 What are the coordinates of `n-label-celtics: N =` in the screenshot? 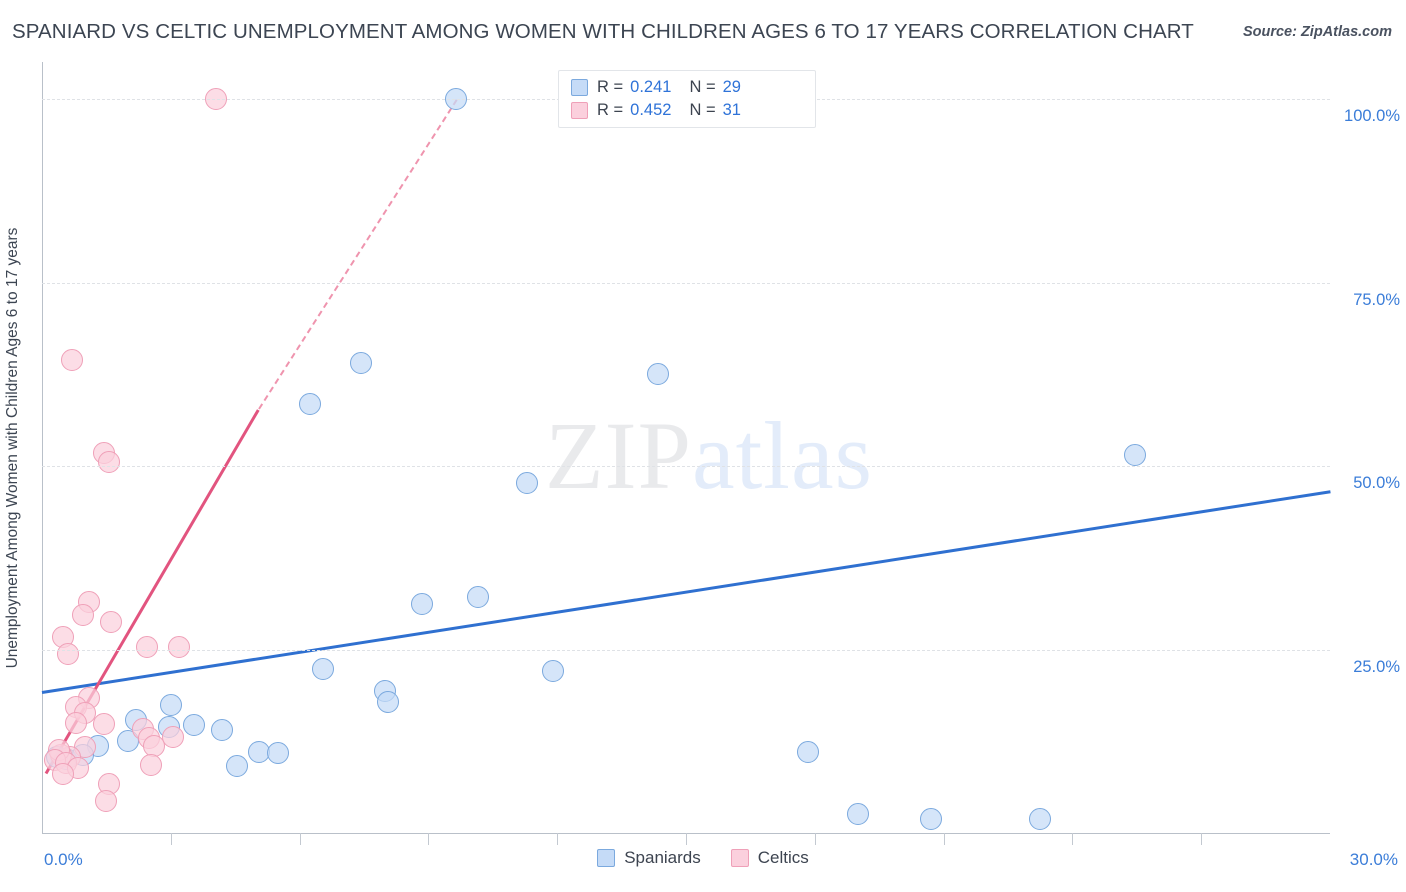 It's located at (702, 110).